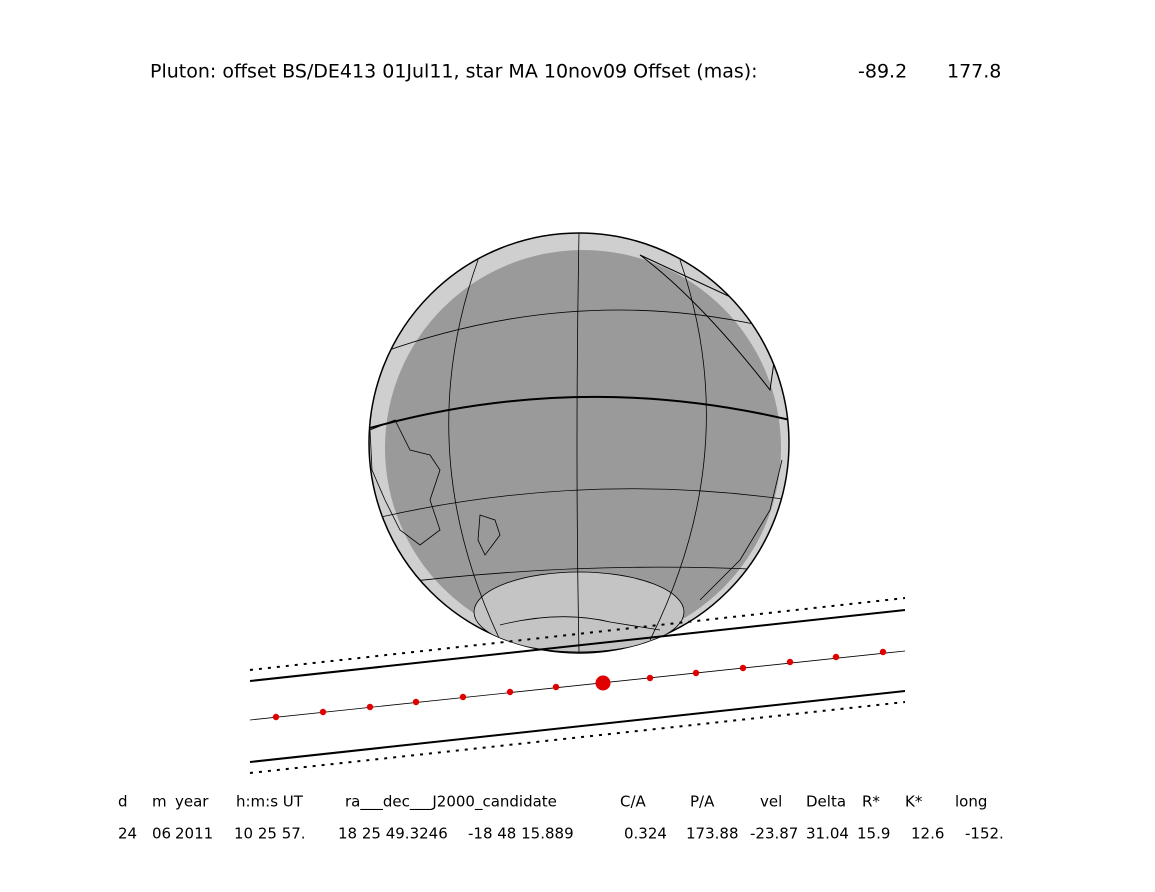 Image resolution: width=1155 pixels, height=892 pixels. Describe the element at coordinates (712, 834) in the screenshot. I see `table-cell: 173.88` at that location.